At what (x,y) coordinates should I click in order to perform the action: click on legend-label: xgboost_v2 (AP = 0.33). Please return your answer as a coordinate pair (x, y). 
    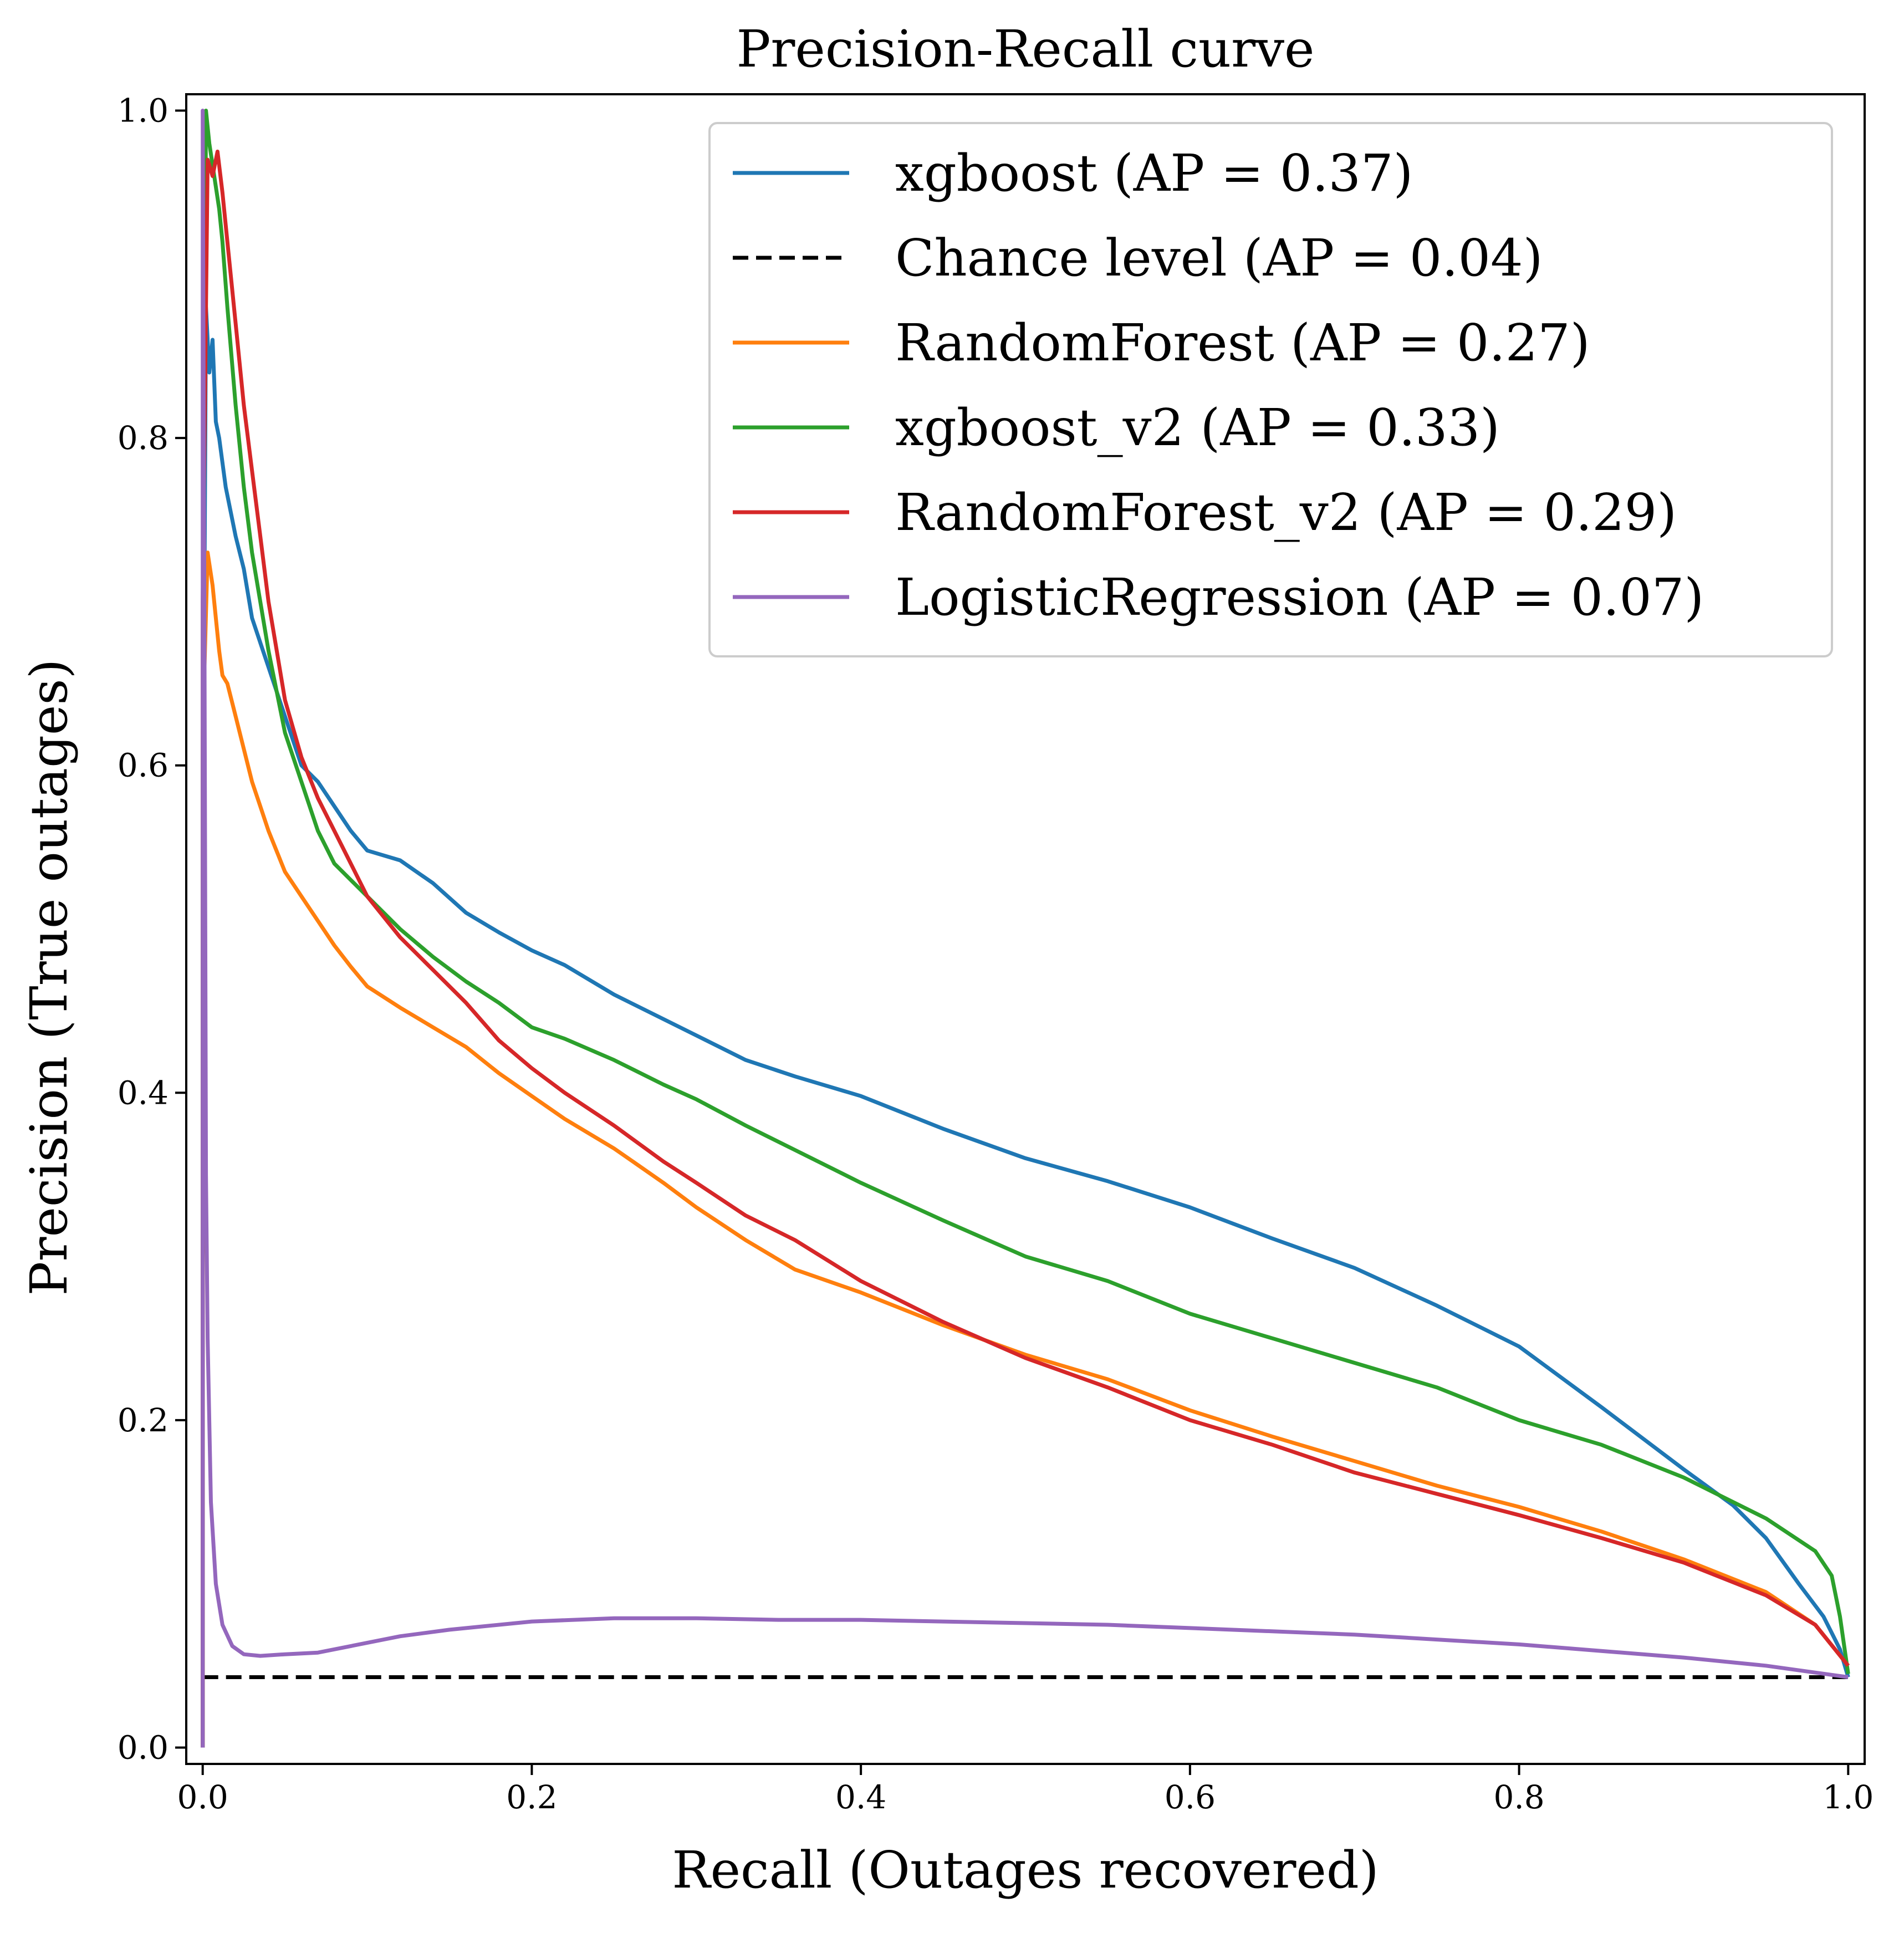
    Looking at the image, I should click on (1197, 427).